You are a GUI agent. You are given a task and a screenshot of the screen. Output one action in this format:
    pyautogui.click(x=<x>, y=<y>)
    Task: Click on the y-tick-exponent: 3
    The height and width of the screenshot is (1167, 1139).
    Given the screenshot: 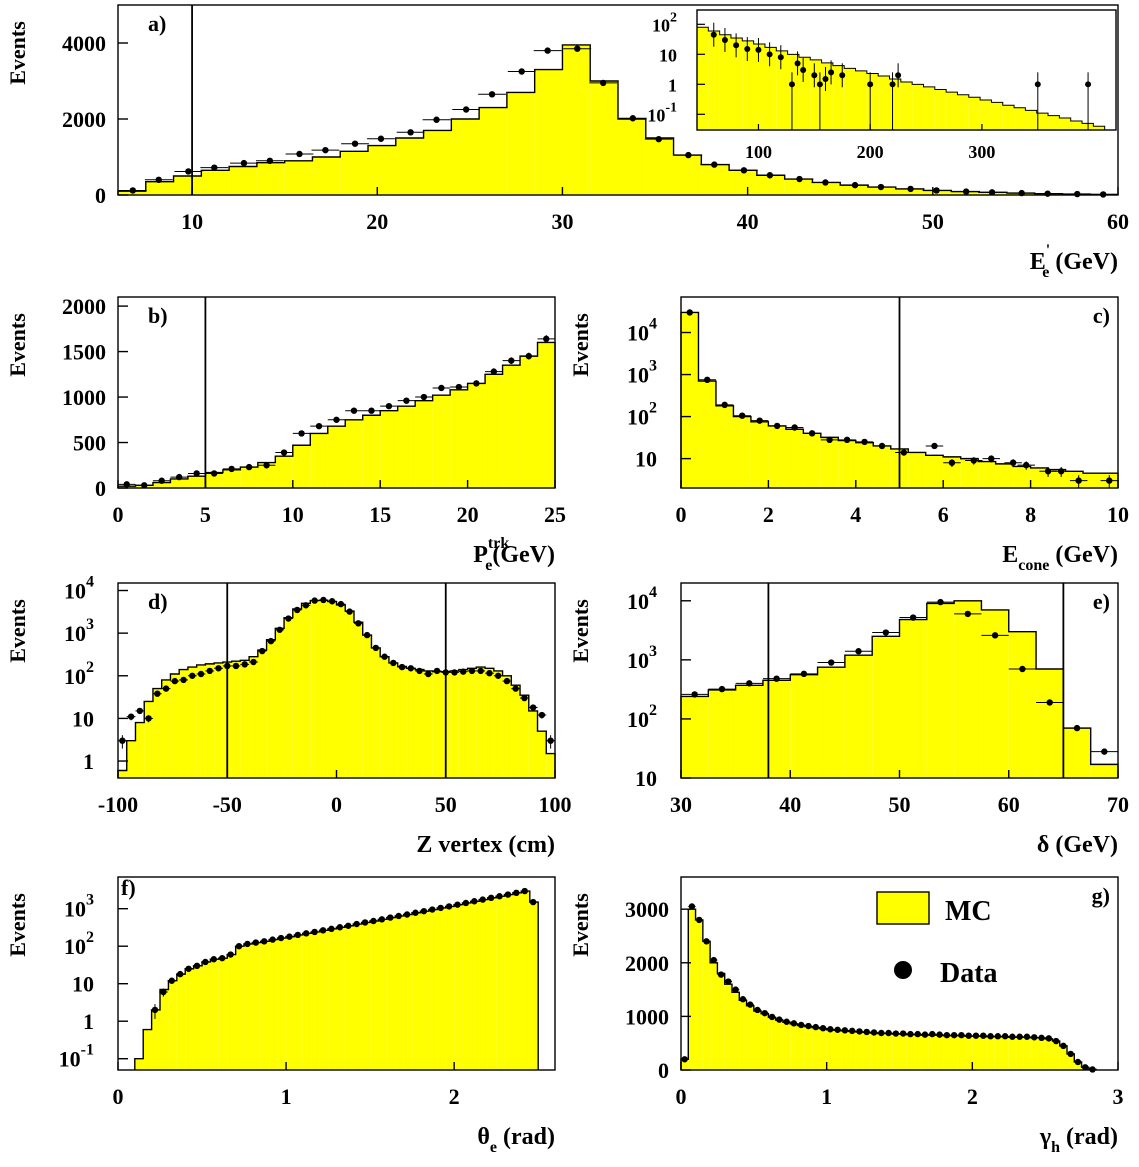 What is the action you would take?
    pyautogui.click(x=90, y=900)
    